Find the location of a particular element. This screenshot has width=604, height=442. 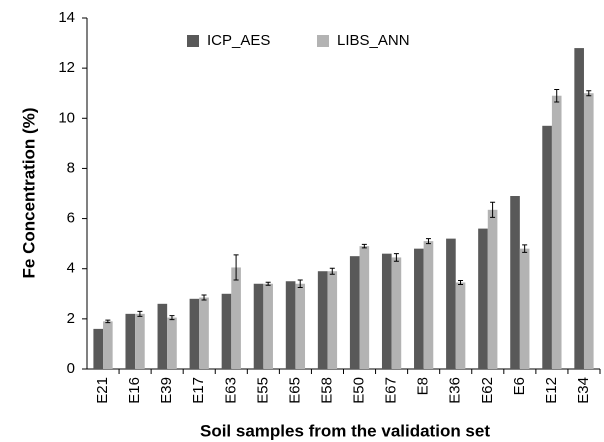

y-tick-label: 12 is located at coordinates (66, 67).